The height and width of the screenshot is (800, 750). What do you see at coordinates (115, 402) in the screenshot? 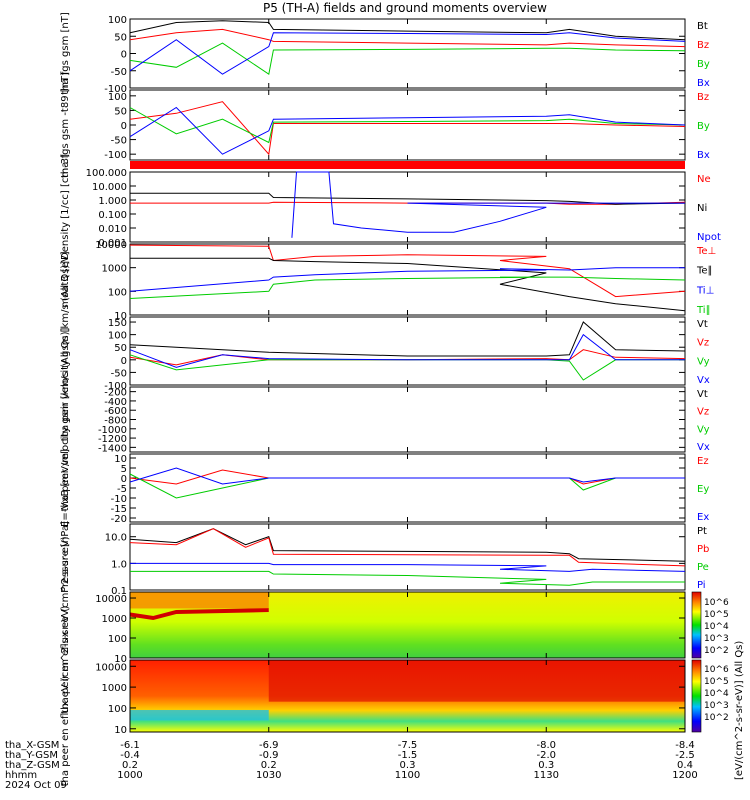
I see `y-tick-label: -400` at bounding box center [115, 402].